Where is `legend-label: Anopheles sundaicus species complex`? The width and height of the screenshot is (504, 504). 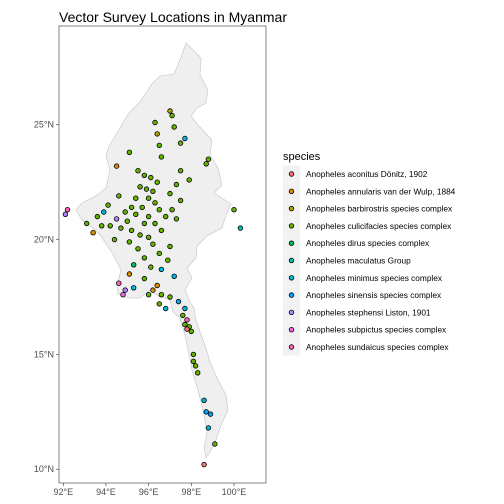 legend-label: Anopheles sundaicus species complex is located at coordinates (377, 347).